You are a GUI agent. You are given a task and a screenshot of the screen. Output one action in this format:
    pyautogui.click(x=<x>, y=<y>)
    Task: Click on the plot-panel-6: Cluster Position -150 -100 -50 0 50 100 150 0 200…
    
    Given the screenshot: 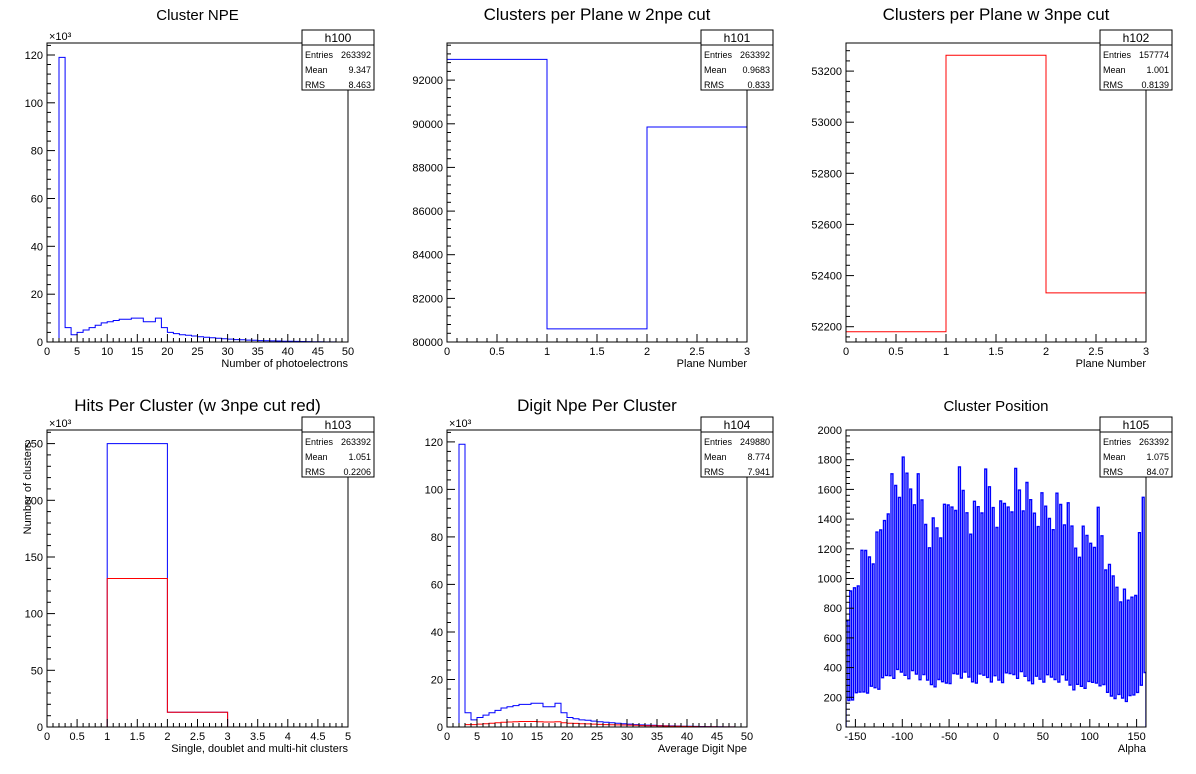 What is the action you would take?
    pyautogui.click(x=995, y=576)
    